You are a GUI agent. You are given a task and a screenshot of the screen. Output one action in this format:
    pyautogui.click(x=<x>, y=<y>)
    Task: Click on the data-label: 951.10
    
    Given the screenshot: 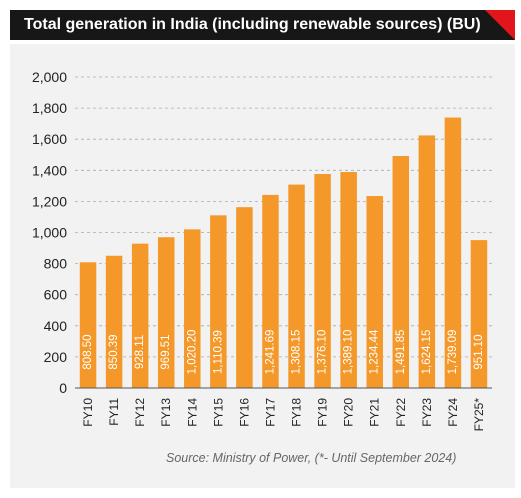 What is the action you would take?
    pyautogui.click(x=479, y=351)
    